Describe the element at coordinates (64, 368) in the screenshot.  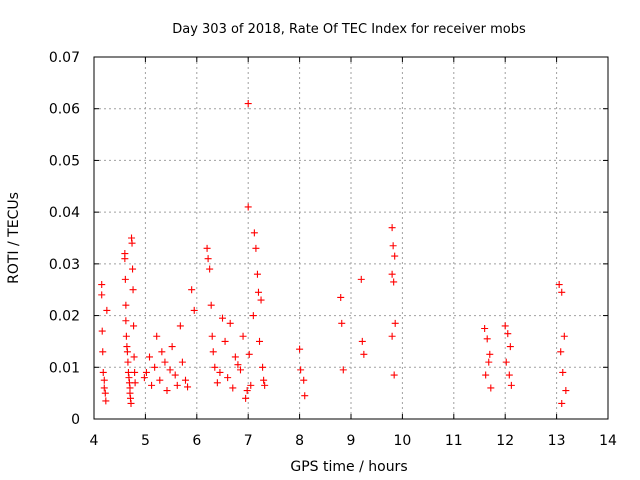
I see `y-tick-label: 0.01` at that location.